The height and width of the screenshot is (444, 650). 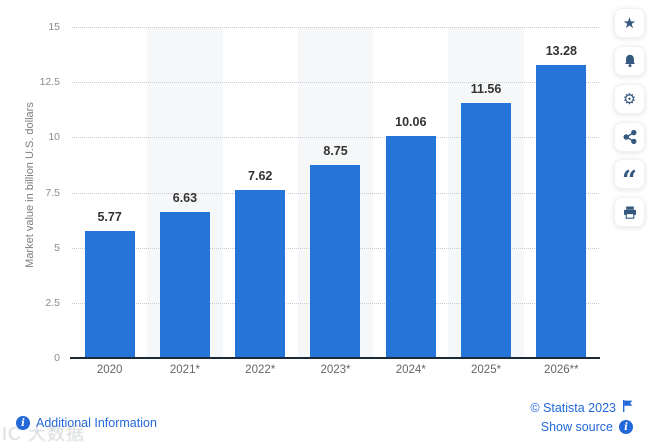 What do you see at coordinates (185, 197) in the screenshot?
I see `bar-value-label: 6.63` at bounding box center [185, 197].